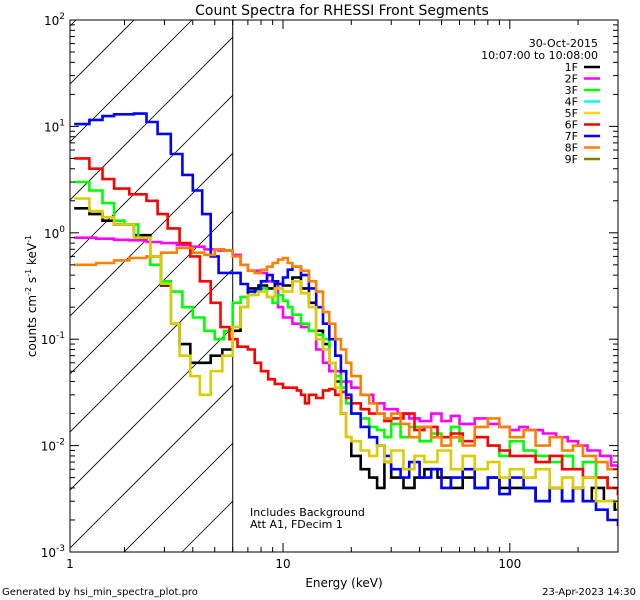 This screenshot has width=640, height=600. What do you see at coordinates (32, 255) in the screenshot?
I see `y-axis-label-unit: keV` at bounding box center [32, 255].